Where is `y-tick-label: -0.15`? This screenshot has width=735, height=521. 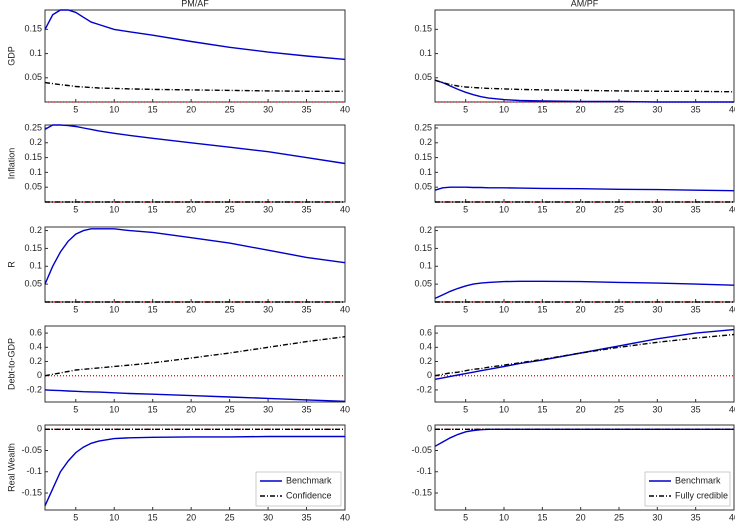 y-tick-label: -0.15 is located at coordinates (31, 492).